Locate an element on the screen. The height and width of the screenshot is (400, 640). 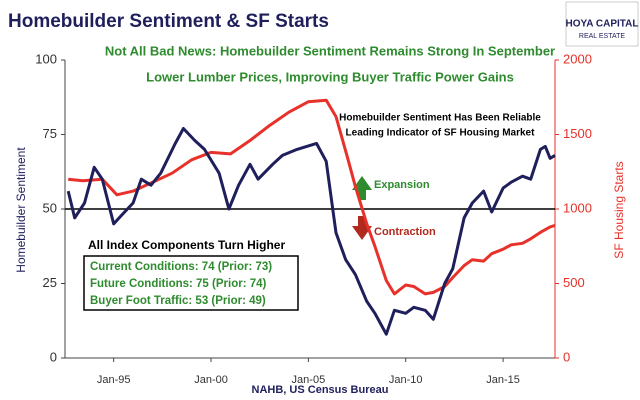
y-axis-label: Homebuilder Sentiment is located at coordinates (21, 210).